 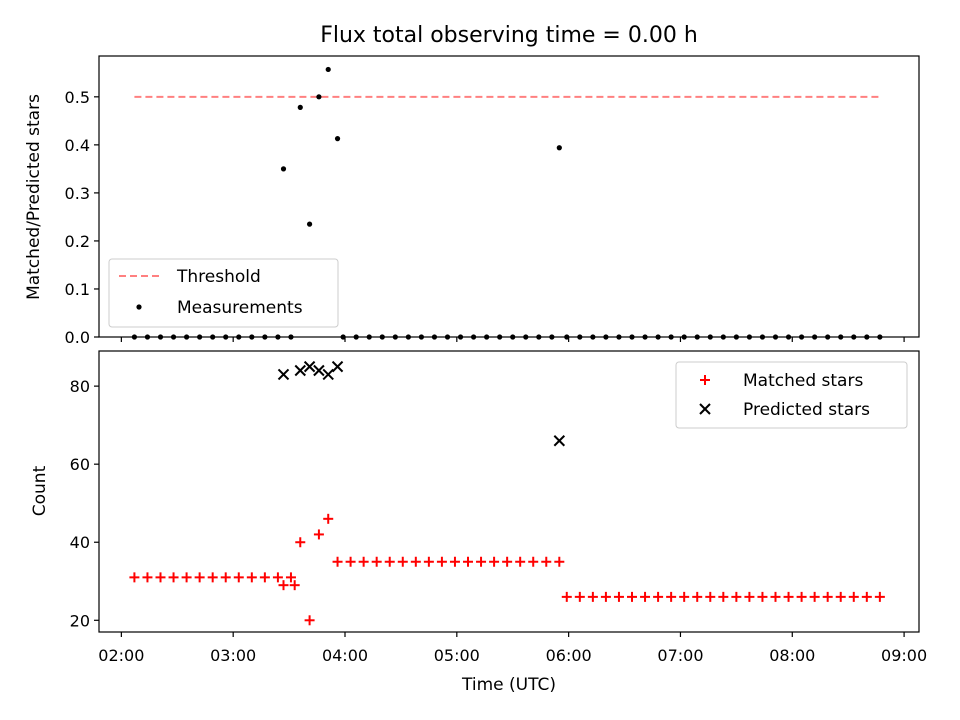 What do you see at coordinates (218, 277) in the screenshot?
I see `legend-threshold-label: Threshold` at bounding box center [218, 277].